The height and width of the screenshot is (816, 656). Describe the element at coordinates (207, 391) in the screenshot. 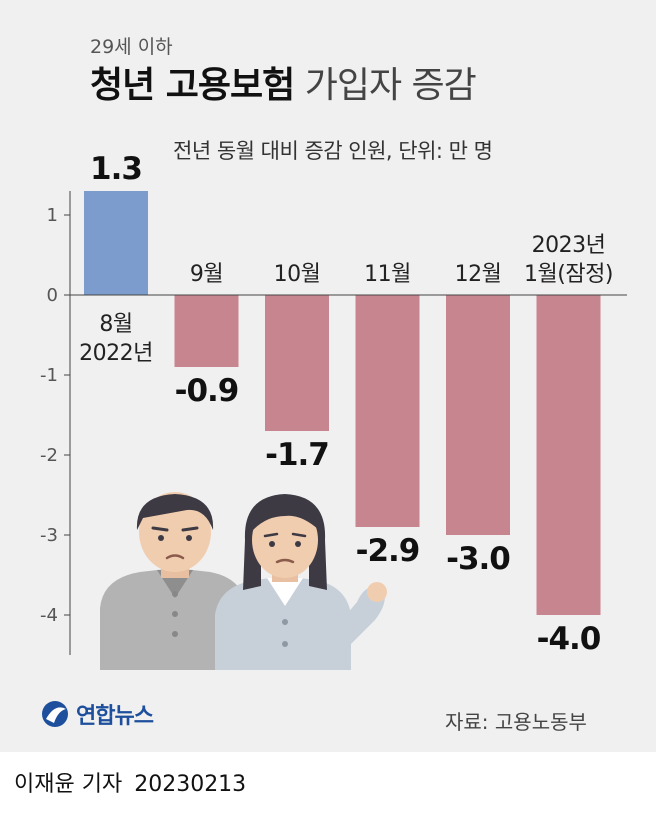

I see `data-label: -0.9` at that location.